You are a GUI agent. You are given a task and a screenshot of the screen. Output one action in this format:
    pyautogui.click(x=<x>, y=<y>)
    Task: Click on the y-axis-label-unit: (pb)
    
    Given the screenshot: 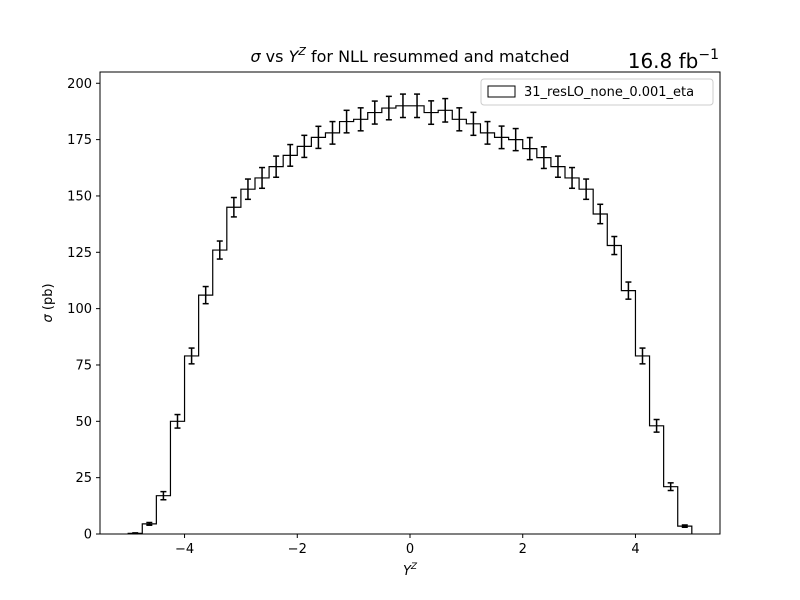 What is the action you would take?
    pyautogui.click(x=48, y=298)
    